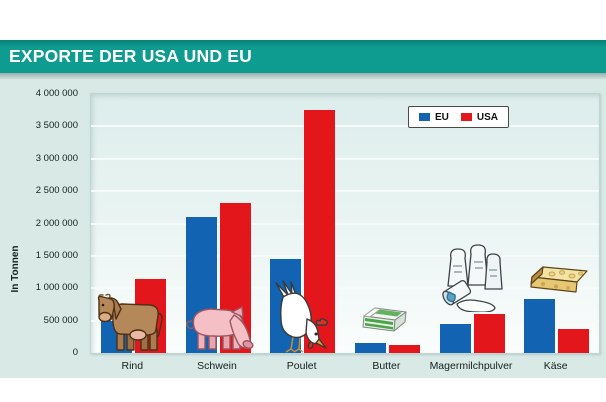 The height and width of the screenshot is (402, 606). What do you see at coordinates (132, 323) in the screenshot?
I see `cow-icon` at bounding box center [132, 323].